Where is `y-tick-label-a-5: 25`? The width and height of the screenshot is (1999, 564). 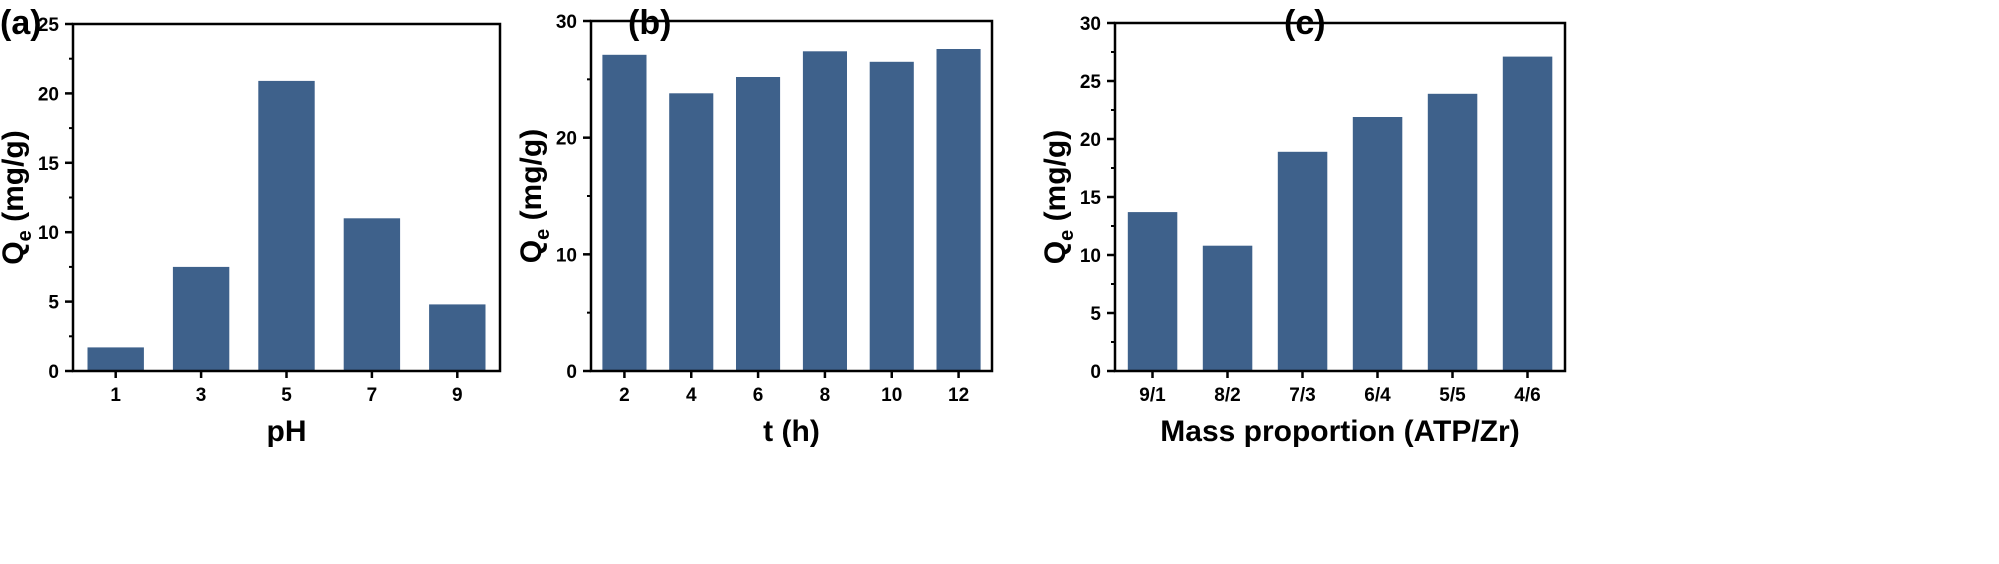
y-tick-label-a-5: 25 is located at coordinates (49, 25).